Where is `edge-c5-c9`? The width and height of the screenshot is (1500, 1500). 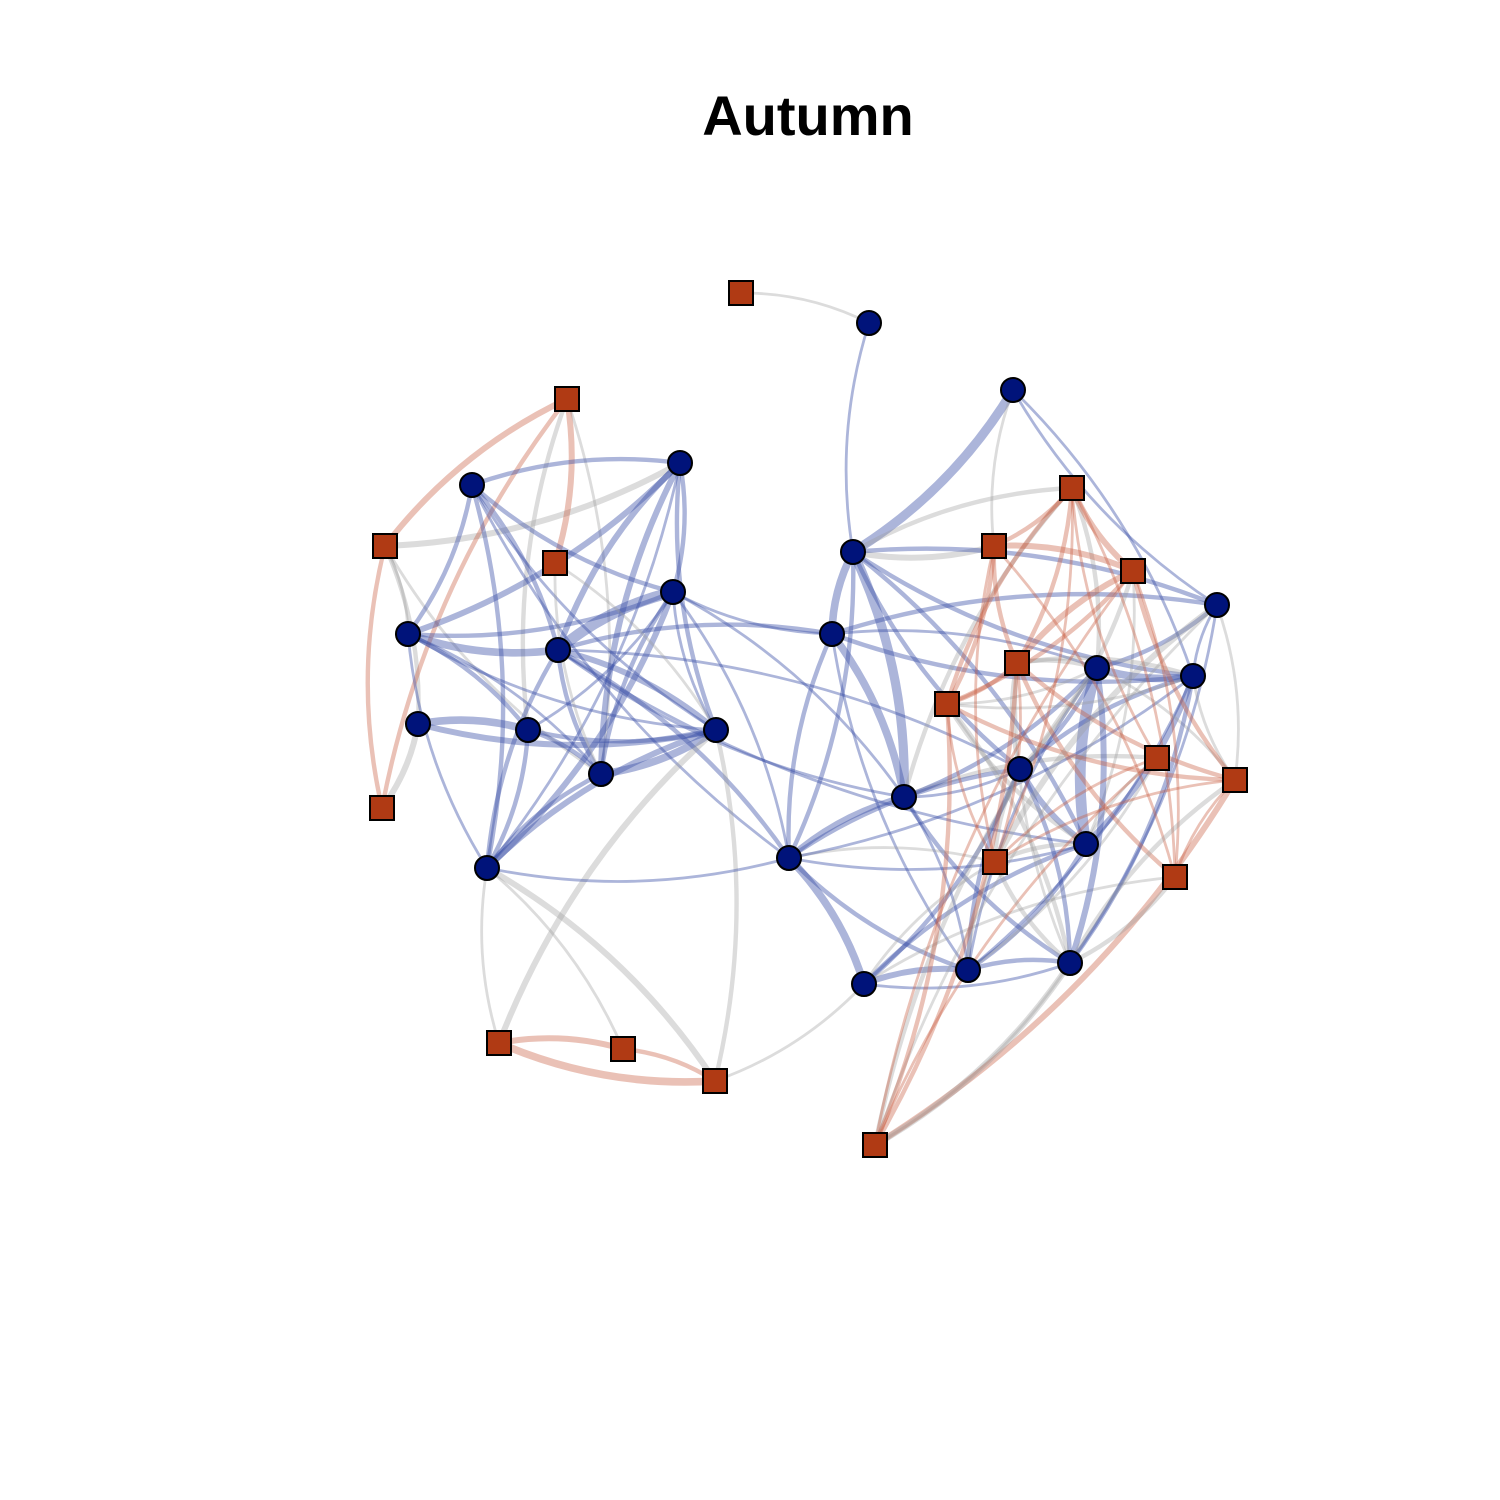 edge-c5-c9 is located at coordinates (600, 661).